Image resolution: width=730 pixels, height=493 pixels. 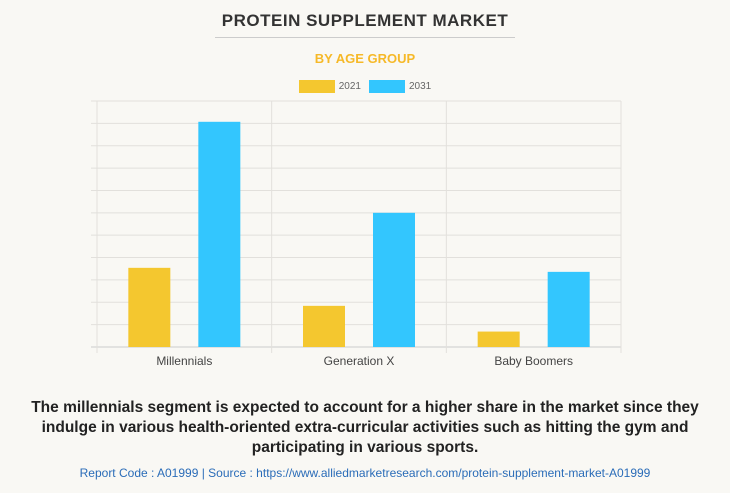 What do you see at coordinates (359, 361) in the screenshot?
I see `x-tick-label: Generation X` at bounding box center [359, 361].